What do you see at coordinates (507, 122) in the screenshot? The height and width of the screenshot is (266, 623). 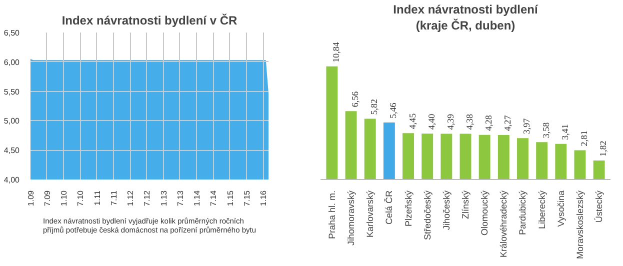 I see `data-label: 4,27` at bounding box center [507, 122].